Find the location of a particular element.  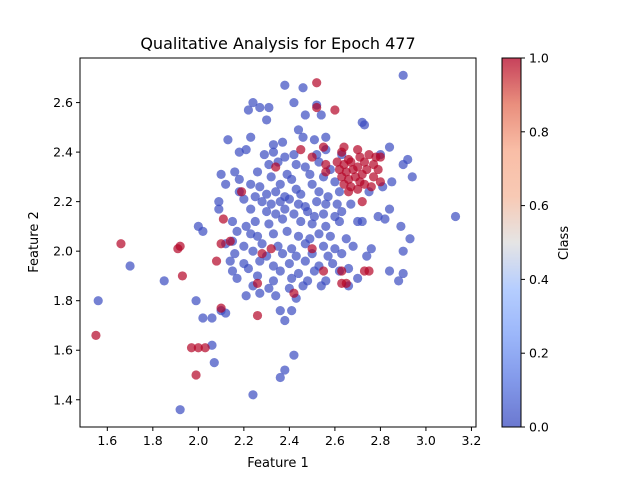

x-tick-label: 1.8 is located at coordinates (153, 440).